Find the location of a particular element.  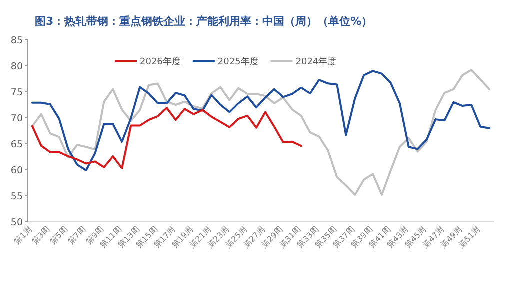

y-tick-label: 55 is located at coordinates (16, 197).